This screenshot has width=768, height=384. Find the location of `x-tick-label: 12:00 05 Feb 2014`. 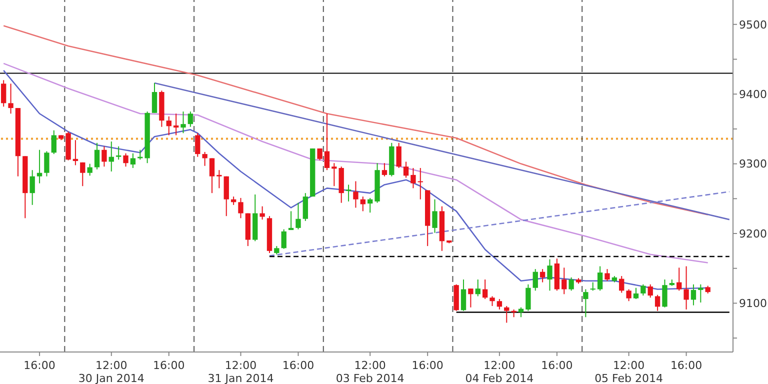

x-tick-label: 12:00 05 Feb 2014 is located at coordinates (629, 371).